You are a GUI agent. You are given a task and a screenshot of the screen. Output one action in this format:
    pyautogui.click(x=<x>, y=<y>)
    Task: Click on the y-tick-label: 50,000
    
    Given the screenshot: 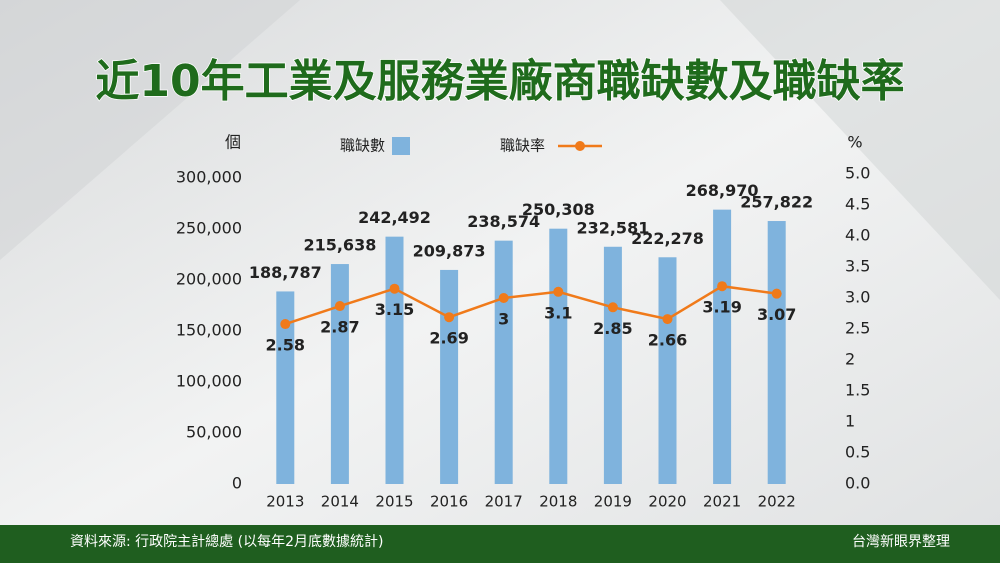 What is the action you would take?
    pyautogui.click(x=214, y=432)
    